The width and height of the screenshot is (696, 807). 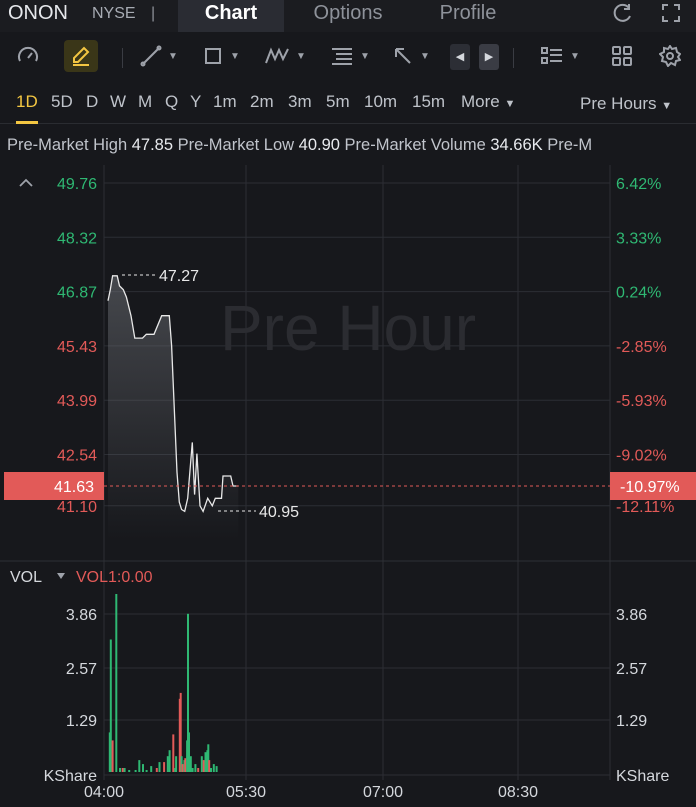 I want to click on tf-1m: 1m, so click(x=225, y=101).